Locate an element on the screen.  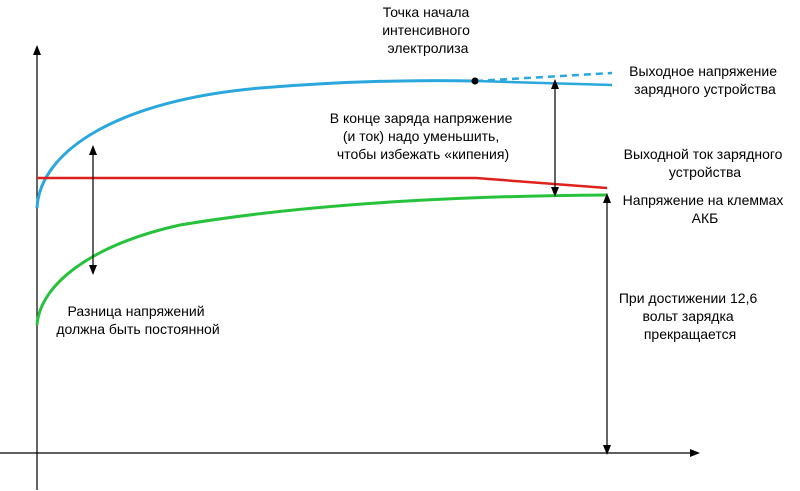
charger-voltage-label: Выходное напряжение зарядного устройства is located at coordinates (705, 80).